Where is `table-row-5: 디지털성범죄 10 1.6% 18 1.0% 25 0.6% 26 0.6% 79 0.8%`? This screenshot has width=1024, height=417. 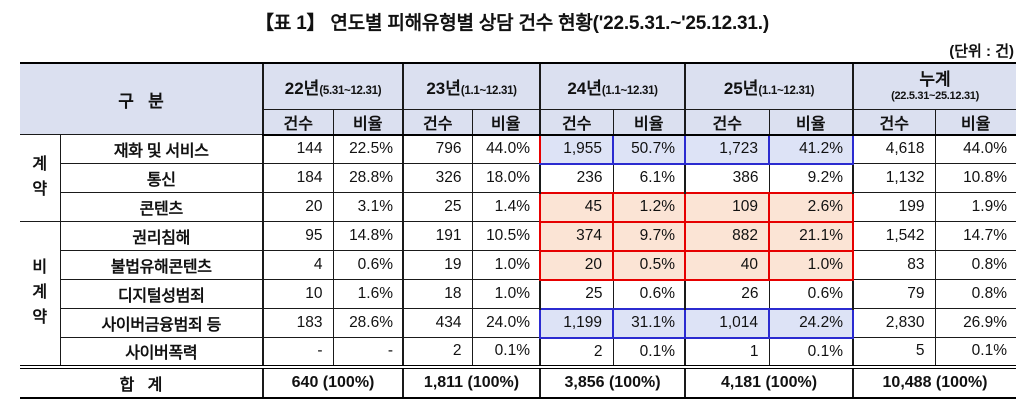 table-row-5: 디지털성범죄 10 1.6% 18 1.0% 25 0.6% 26 0.6% 79 0.8% is located at coordinates (518, 294).